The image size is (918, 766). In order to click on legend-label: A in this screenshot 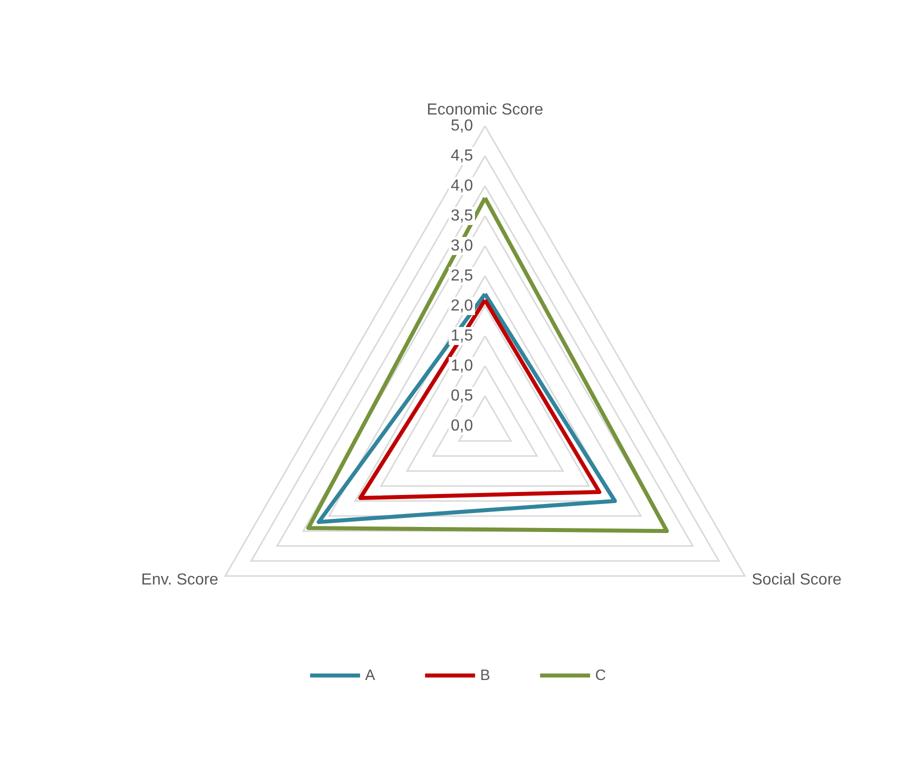, I will do `click(370, 675)`.